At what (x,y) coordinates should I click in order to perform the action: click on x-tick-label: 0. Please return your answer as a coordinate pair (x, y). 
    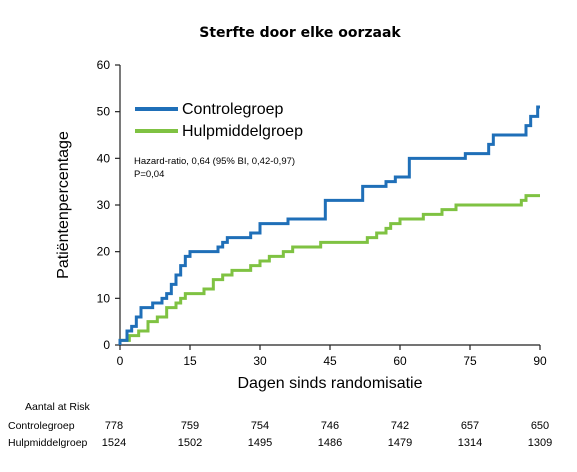
    Looking at the image, I should click on (120, 361).